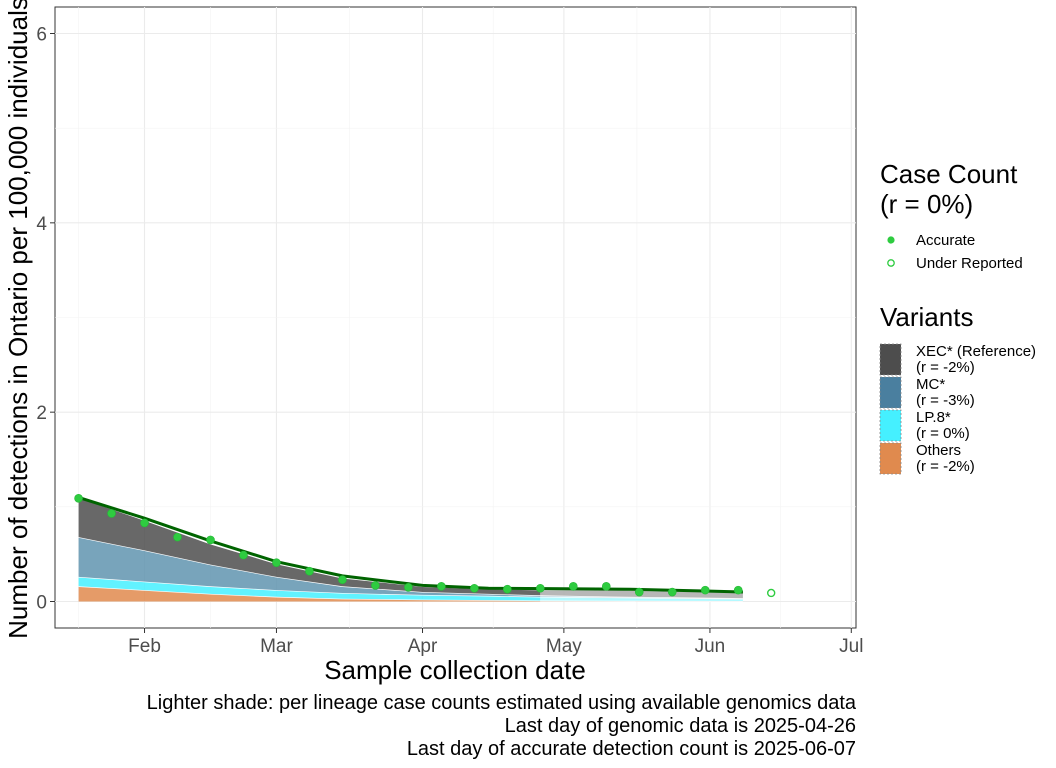 The height and width of the screenshot is (768, 1056). I want to click on legend-variant-label: MC*, so click(930, 384).